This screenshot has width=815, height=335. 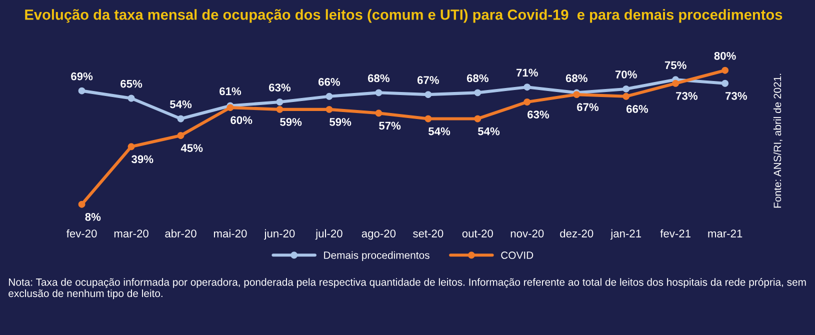 What do you see at coordinates (279, 234) in the screenshot?
I see `x-tick-label: jun-20` at bounding box center [279, 234].